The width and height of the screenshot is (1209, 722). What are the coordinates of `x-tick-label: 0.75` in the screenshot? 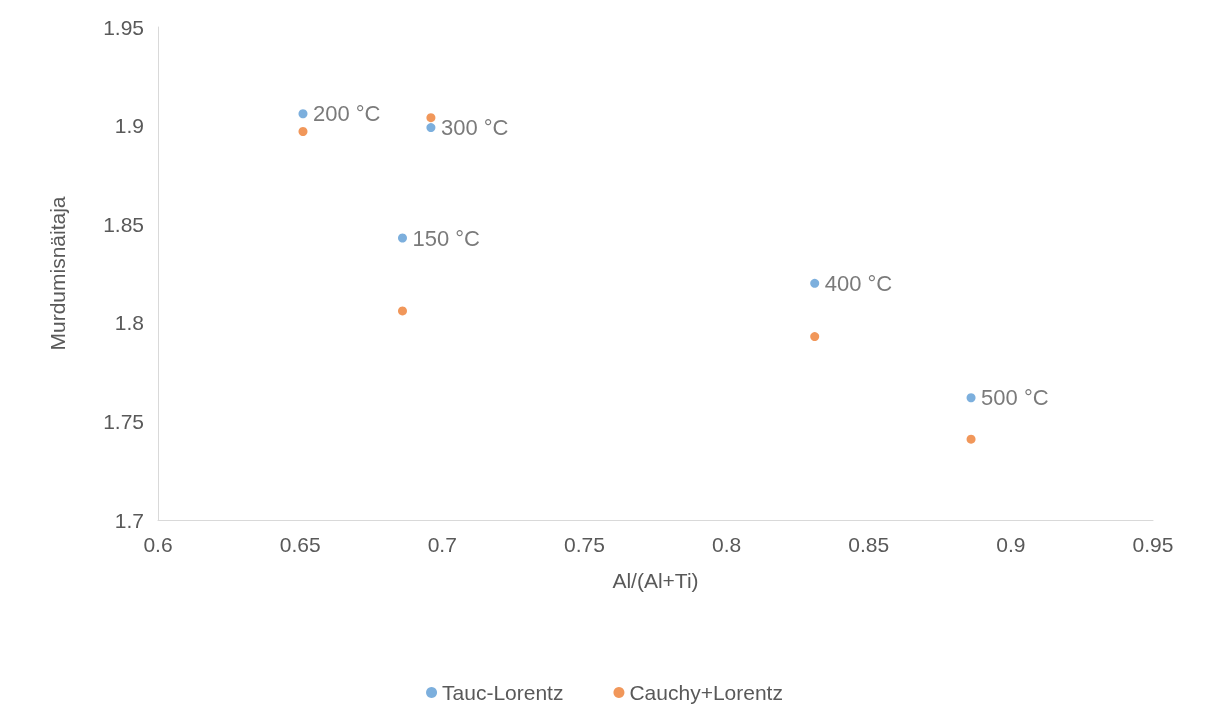 It's located at (584, 544).